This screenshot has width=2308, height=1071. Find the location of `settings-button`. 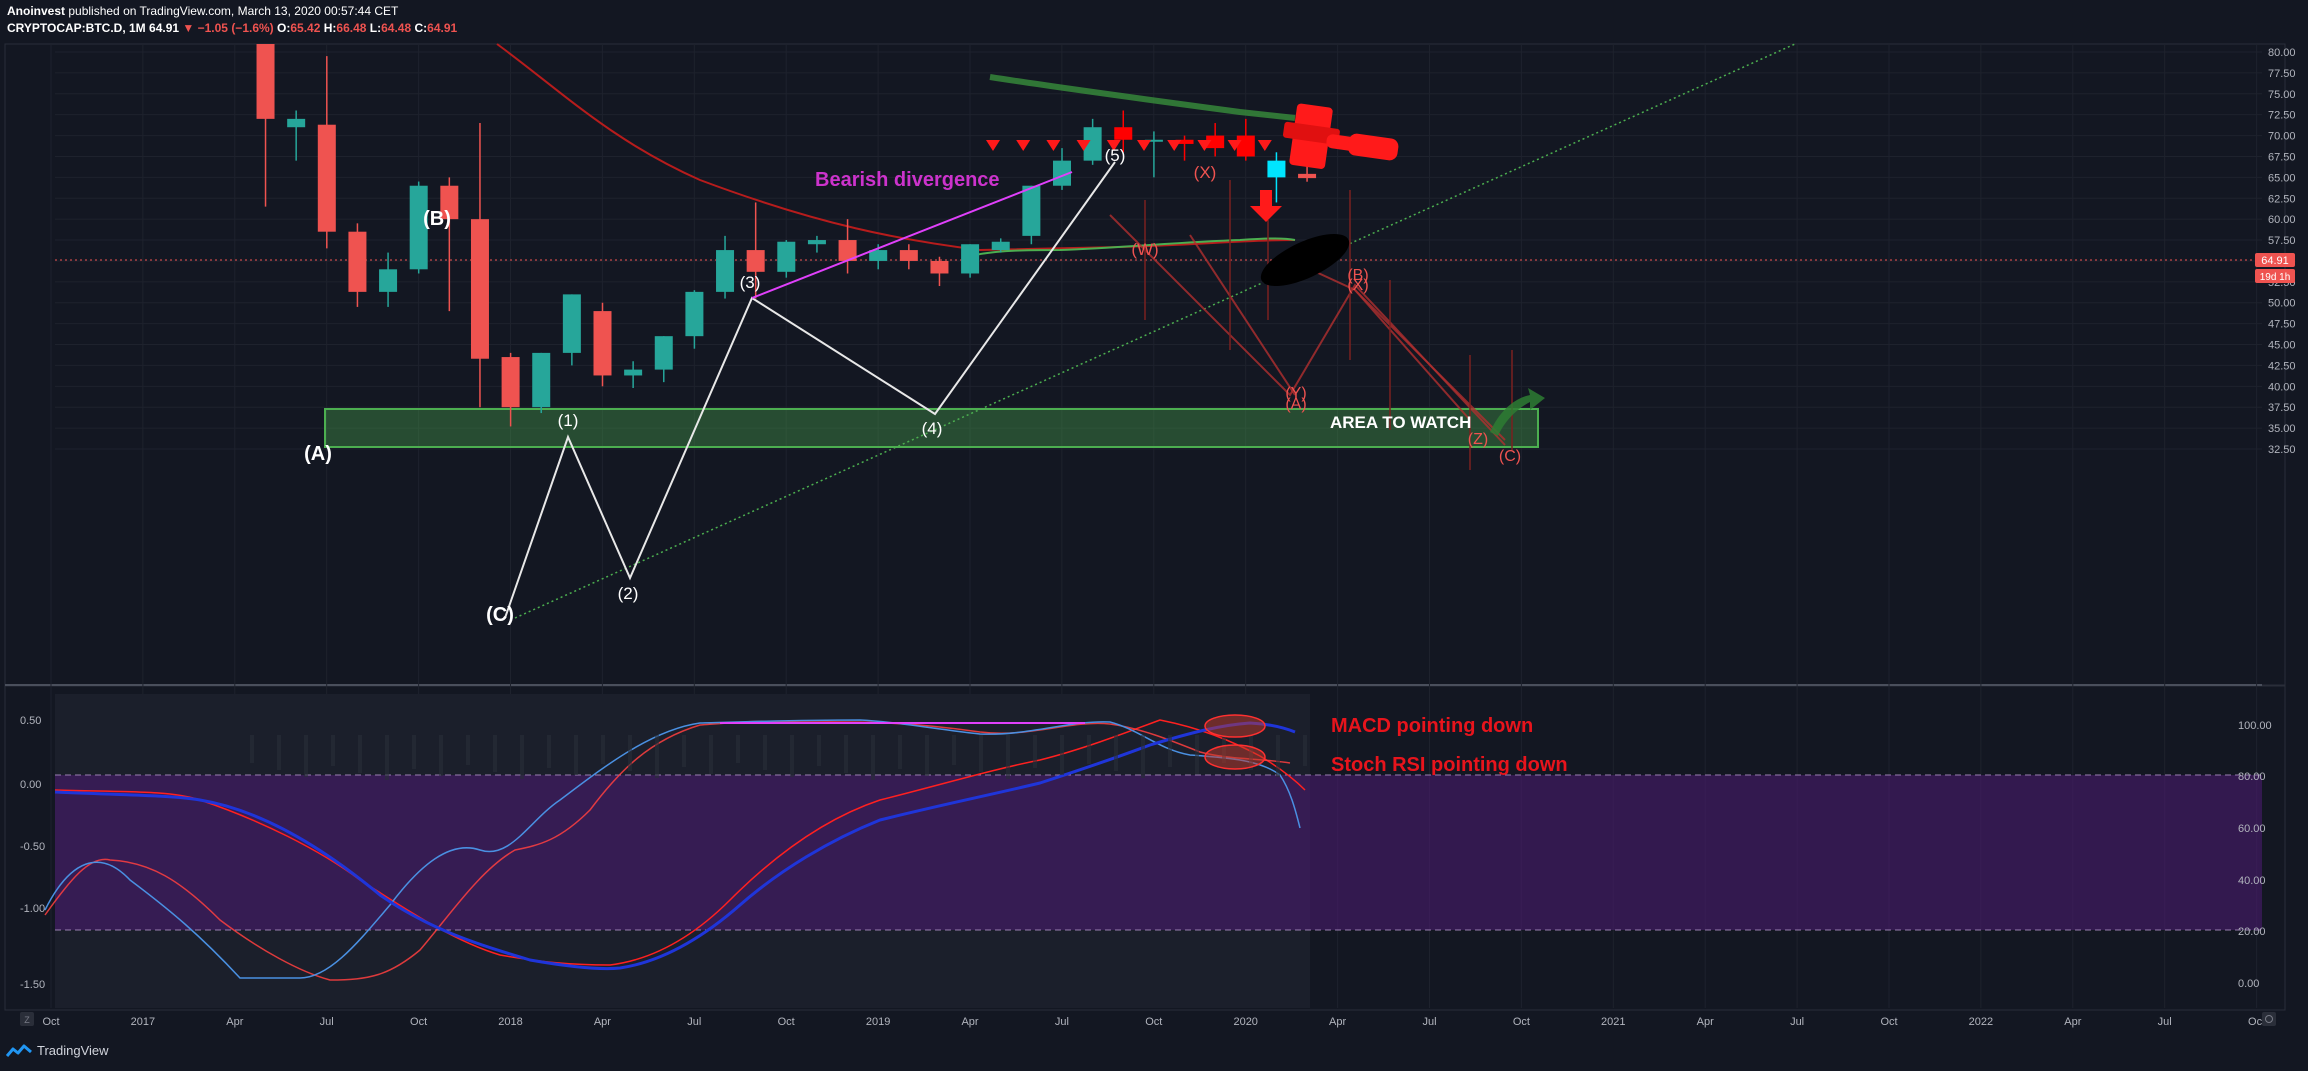

settings-button is located at coordinates (2269, 1019).